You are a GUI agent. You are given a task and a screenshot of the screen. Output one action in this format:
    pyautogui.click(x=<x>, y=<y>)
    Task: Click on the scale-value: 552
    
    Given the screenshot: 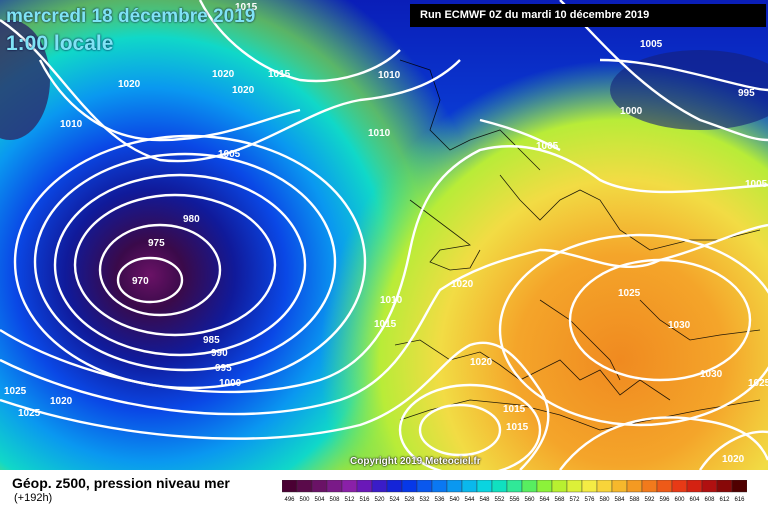 What is the action you would take?
    pyautogui.click(x=499, y=500)
    